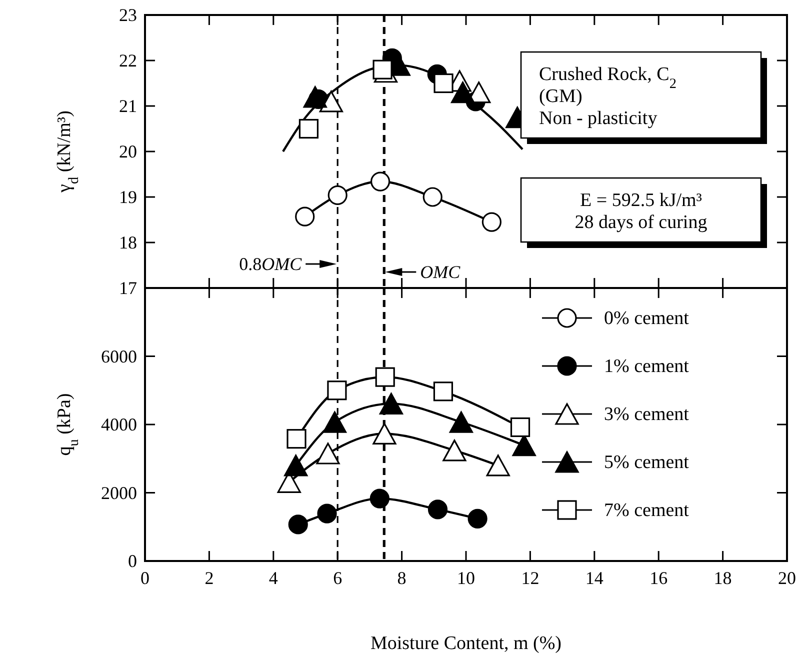 This screenshot has height=661, width=804. I want to click on legend-label: 7% cement, so click(647, 510).